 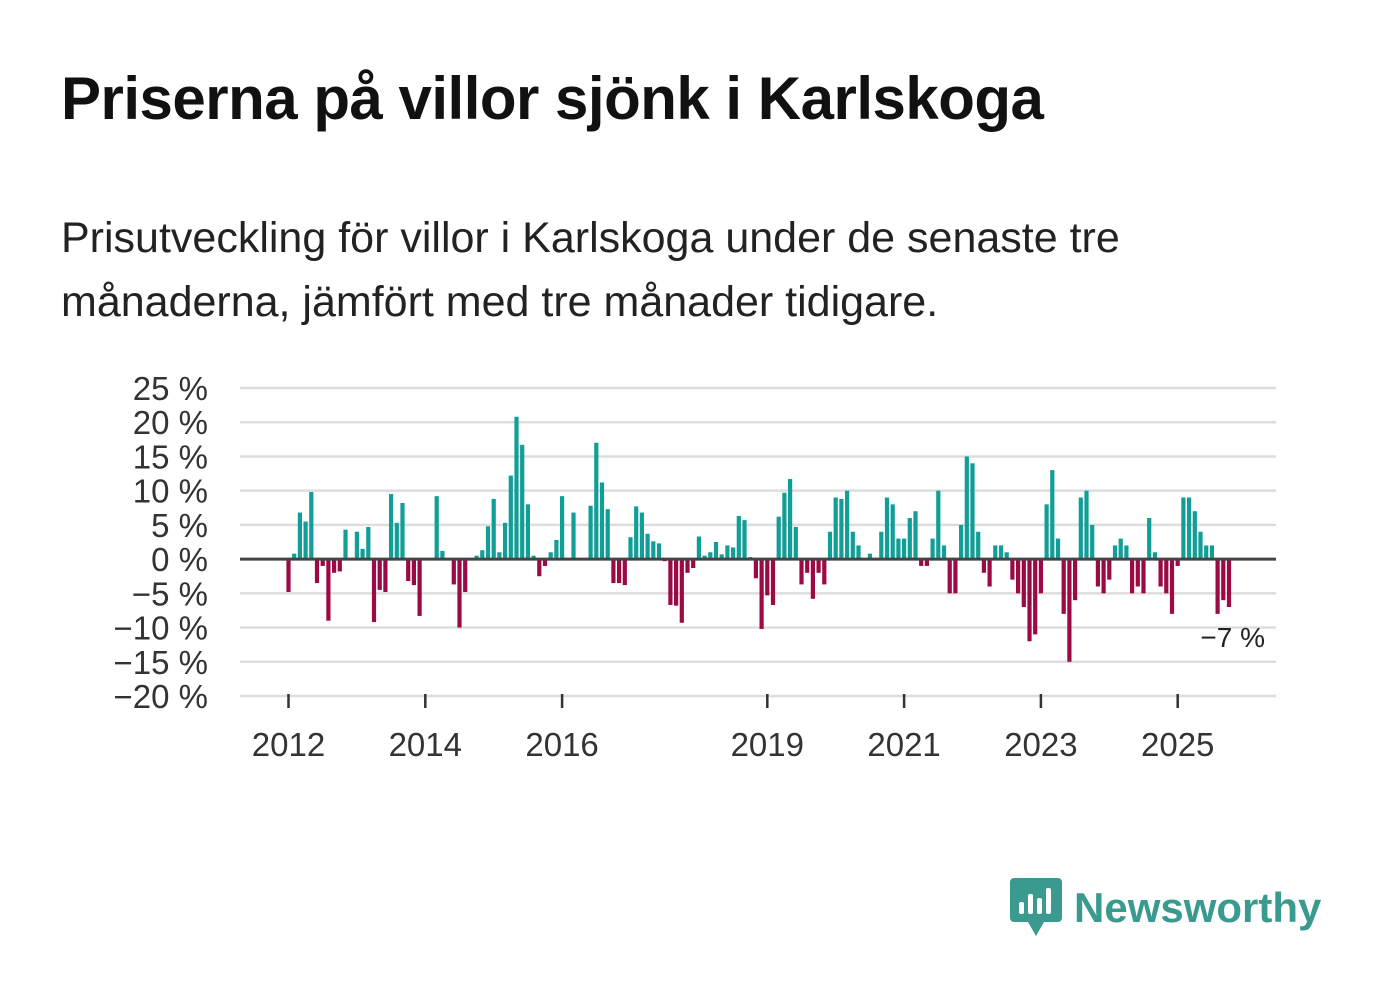 What do you see at coordinates (1198, 907) in the screenshot?
I see `brand-name: Newsworthy` at bounding box center [1198, 907].